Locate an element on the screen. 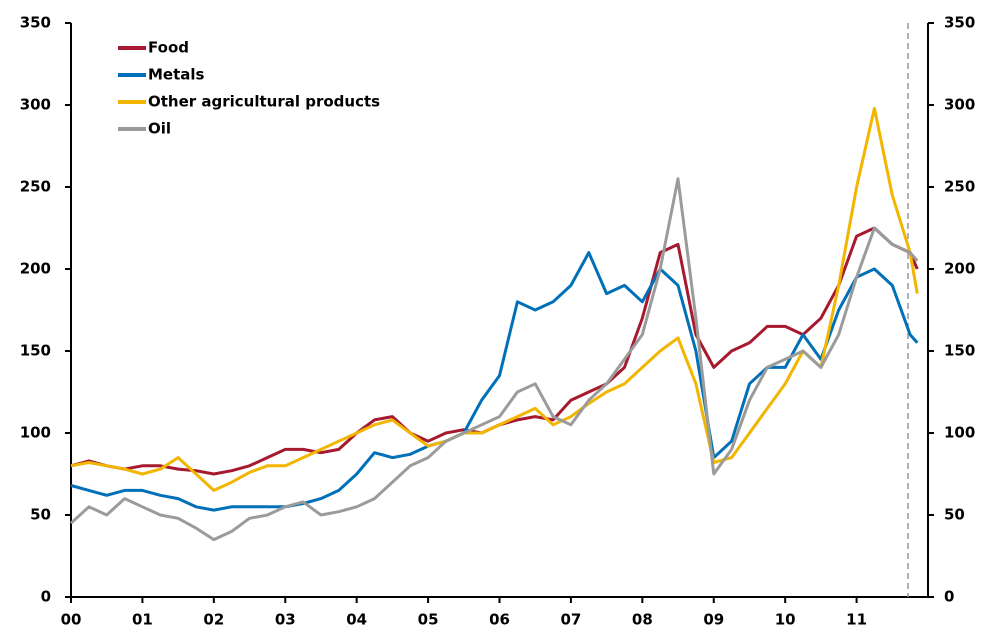 The height and width of the screenshot is (638, 983). y2-tick-label: 150 is located at coordinates (959, 351).